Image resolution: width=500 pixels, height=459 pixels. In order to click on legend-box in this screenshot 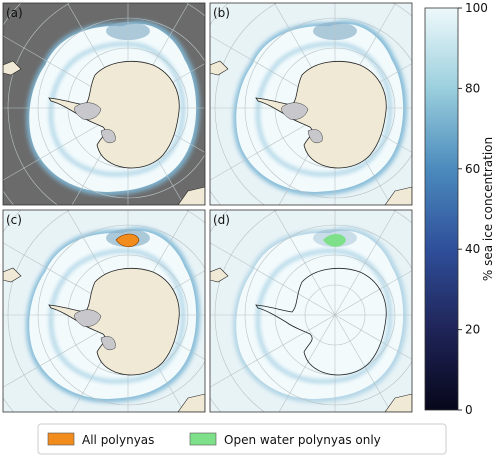, I will do `click(242, 439)`.